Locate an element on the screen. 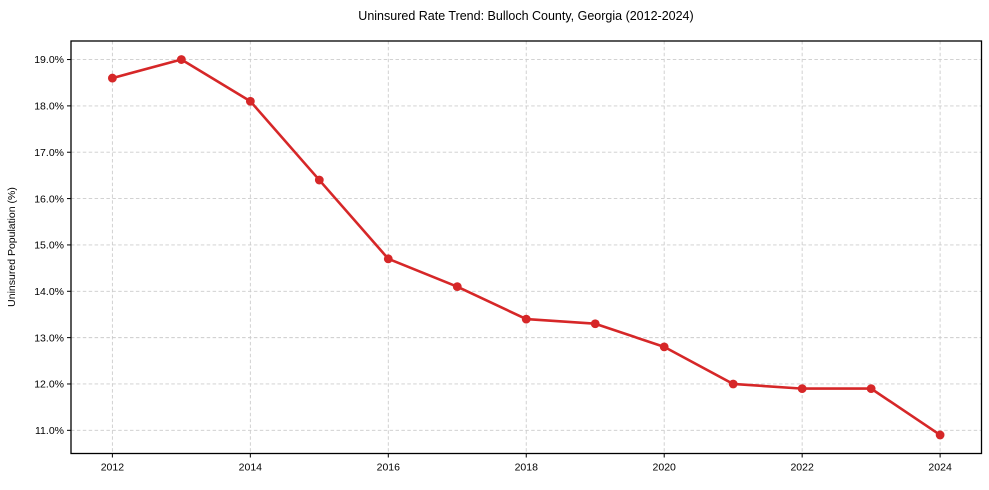  y-tick-label: 15.0% is located at coordinates (49, 246).